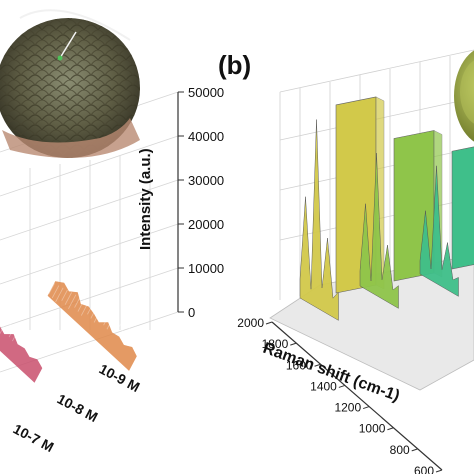  Describe the element at coordinates (372, 429) in the screenshot. I see `panel-b-x-tick-label: 1000` at that location.